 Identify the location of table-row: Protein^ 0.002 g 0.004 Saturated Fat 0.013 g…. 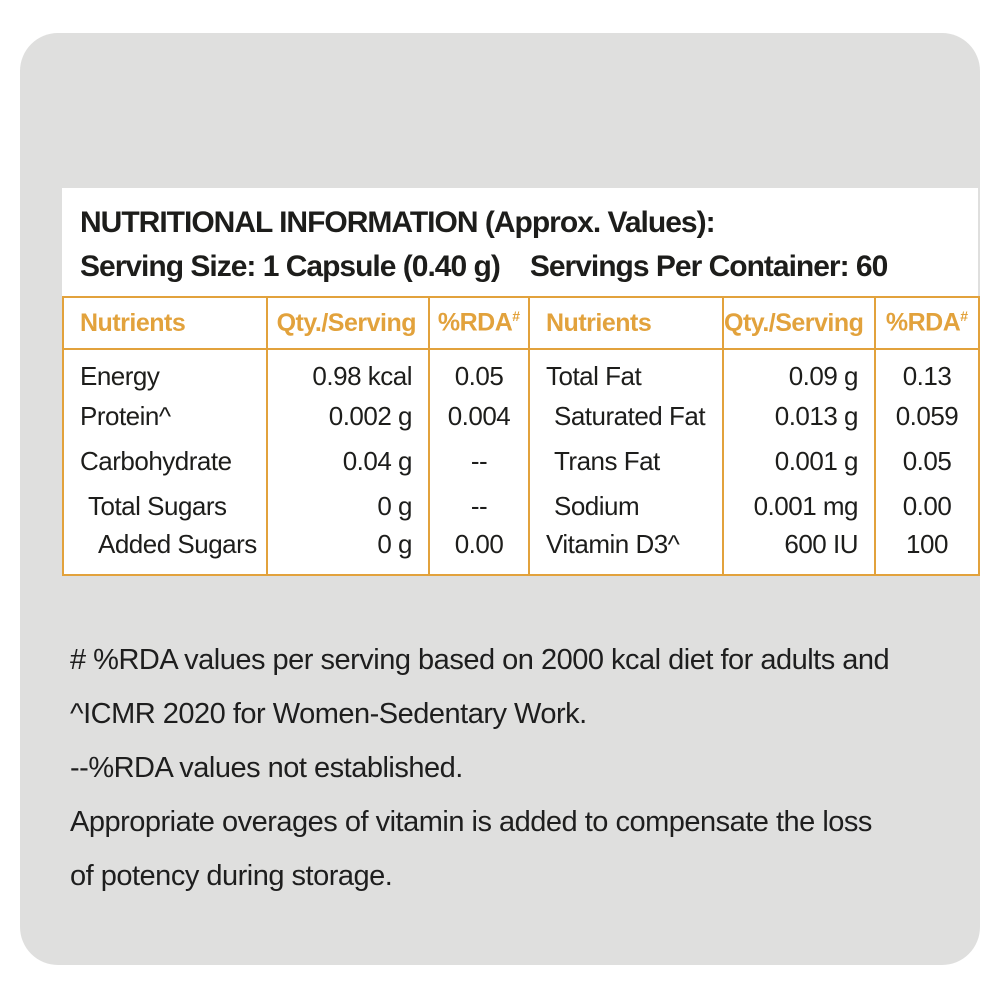
(521, 416).